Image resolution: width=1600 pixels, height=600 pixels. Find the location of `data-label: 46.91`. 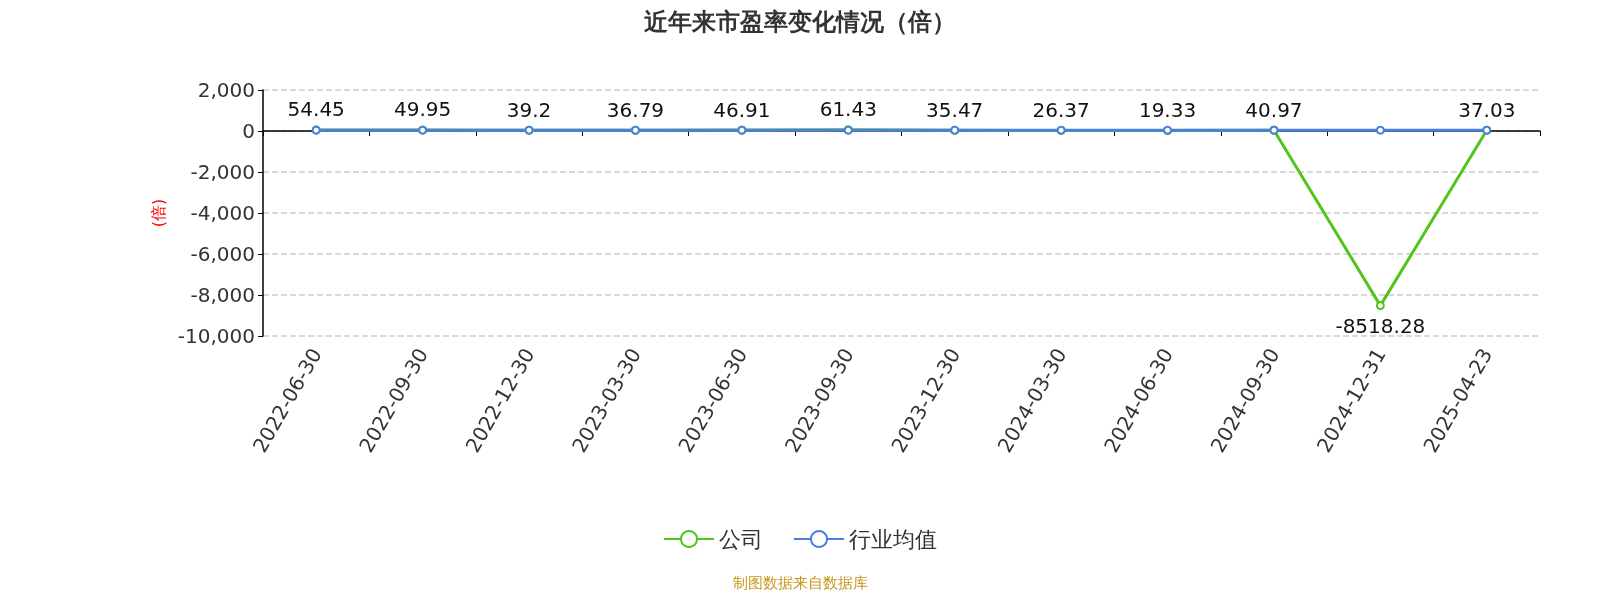

data-label: 46.91 is located at coordinates (742, 109).